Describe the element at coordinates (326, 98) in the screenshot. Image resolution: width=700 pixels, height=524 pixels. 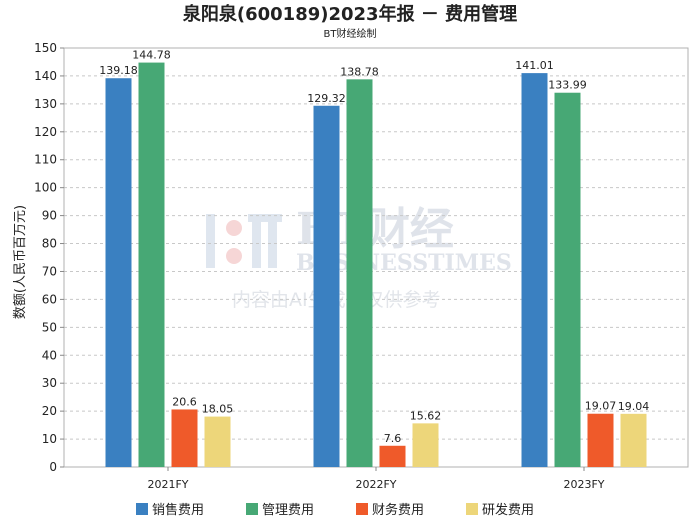
I see `data-label: 129.32` at that location.